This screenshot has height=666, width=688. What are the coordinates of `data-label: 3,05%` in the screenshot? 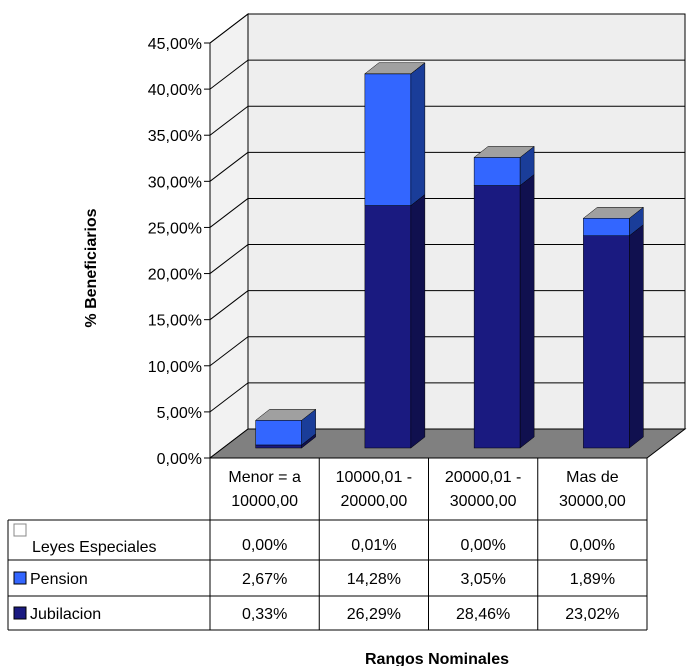 It's located at (482, 579).